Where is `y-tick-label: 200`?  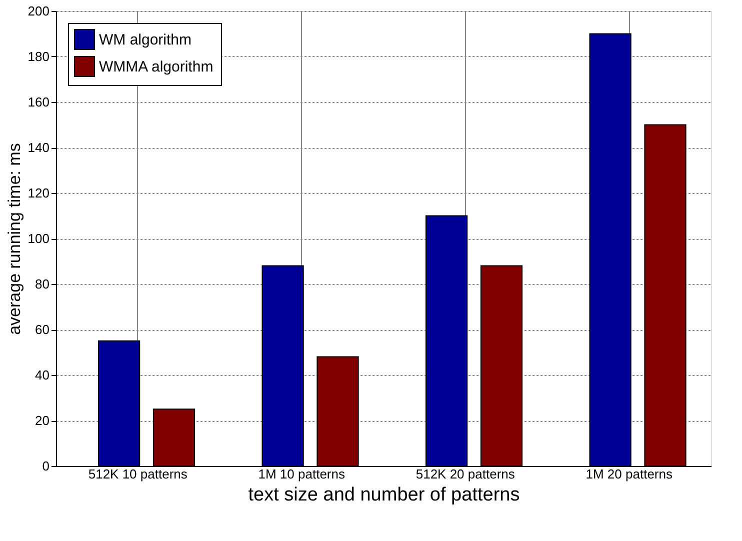
y-tick-label: 200 is located at coordinates (39, 11).